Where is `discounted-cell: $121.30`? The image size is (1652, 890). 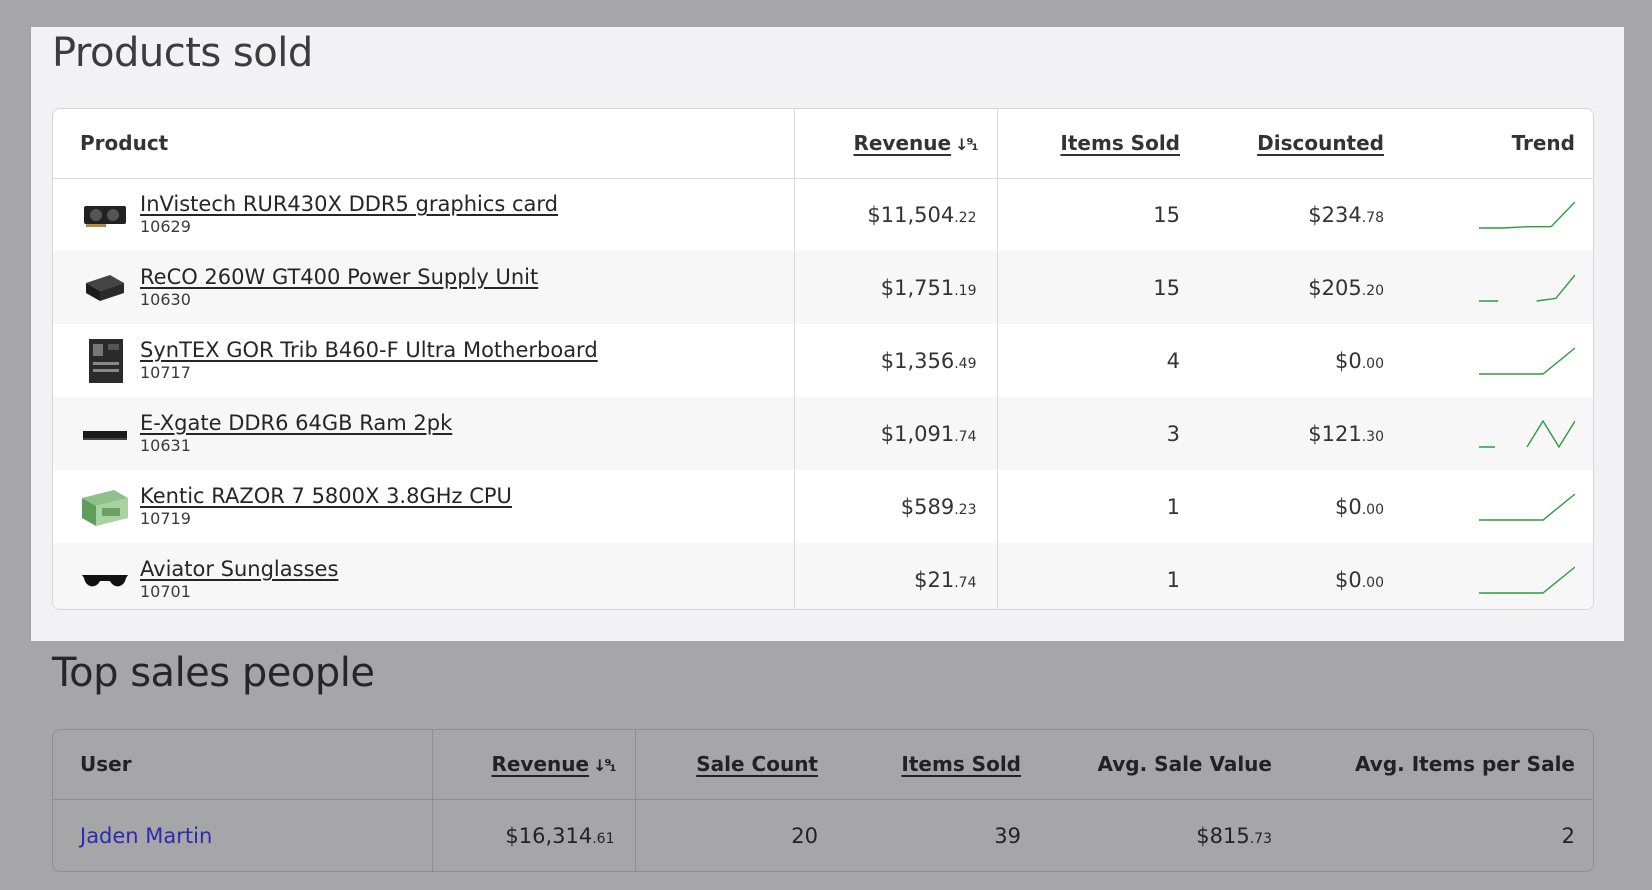 discounted-cell: $121.30 is located at coordinates (1346, 433).